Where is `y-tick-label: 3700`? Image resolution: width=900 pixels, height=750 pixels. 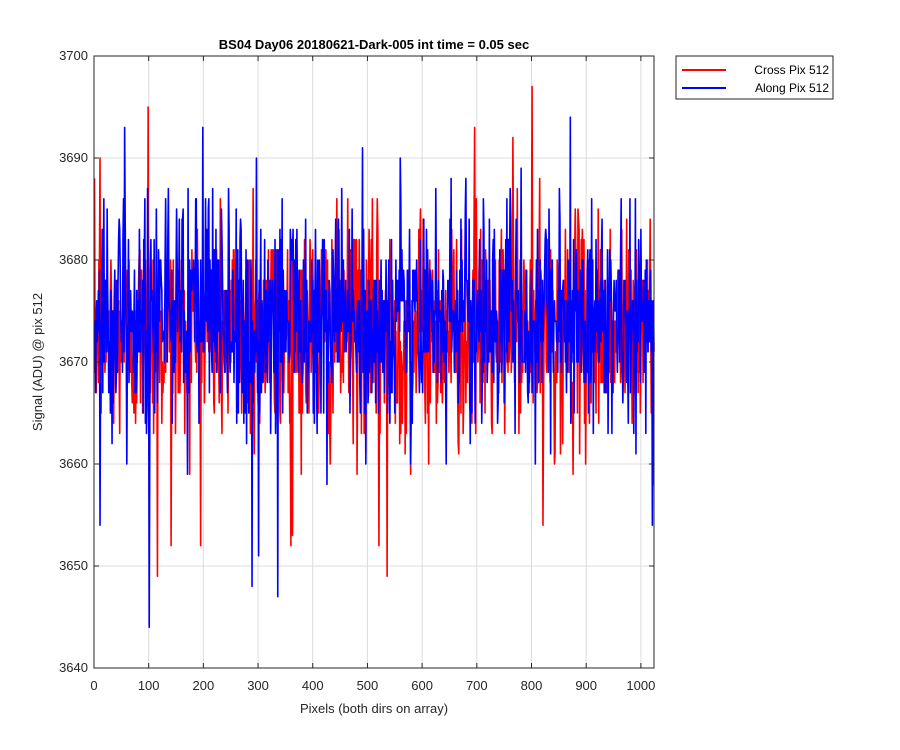
y-tick-label: 3700 is located at coordinates (73, 55).